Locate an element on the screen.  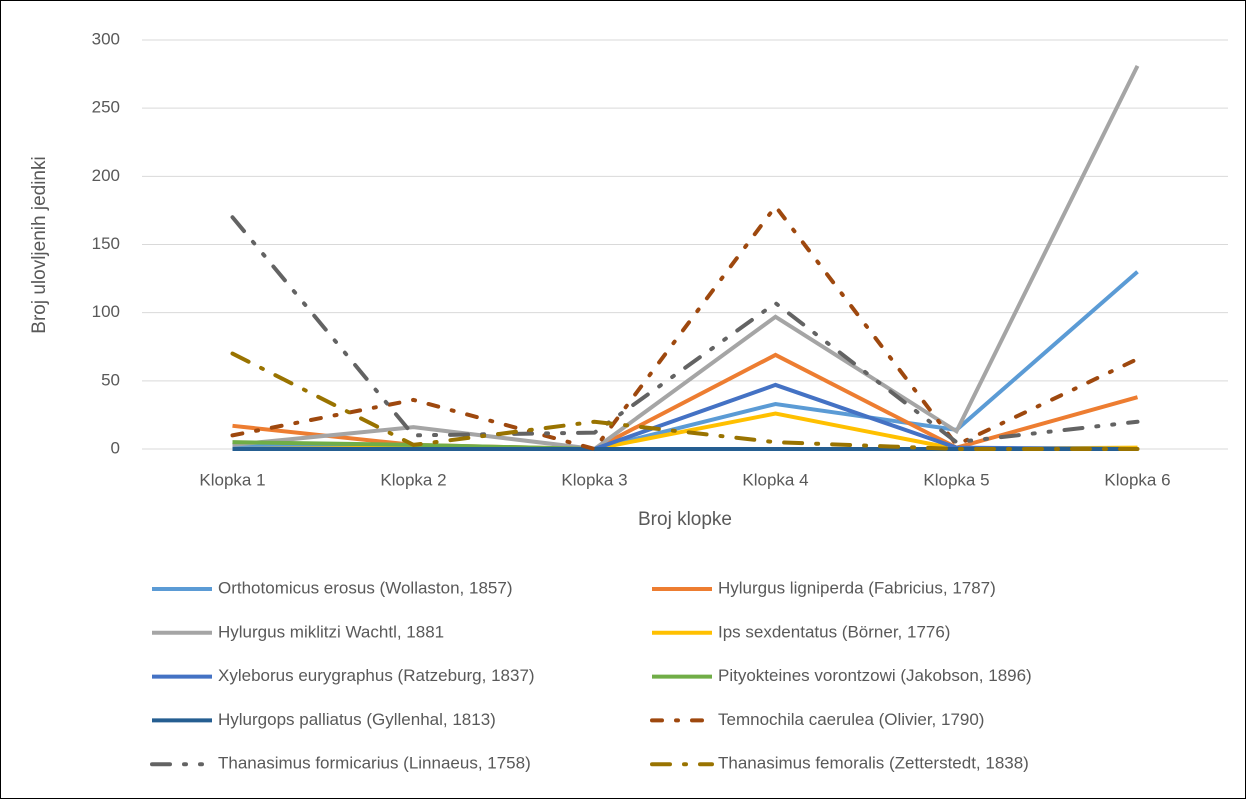
y-tick-label: 150 is located at coordinates (106, 243).